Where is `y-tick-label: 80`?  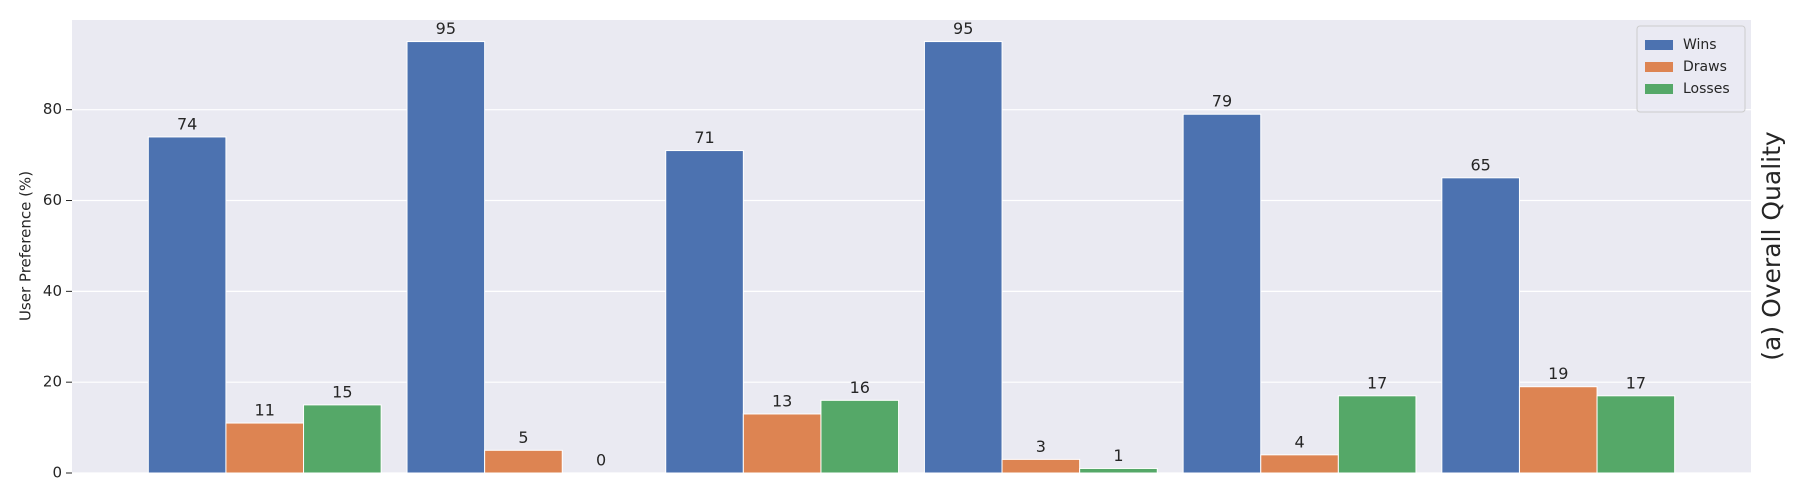
y-tick-label: 80 is located at coordinates (52, 109).